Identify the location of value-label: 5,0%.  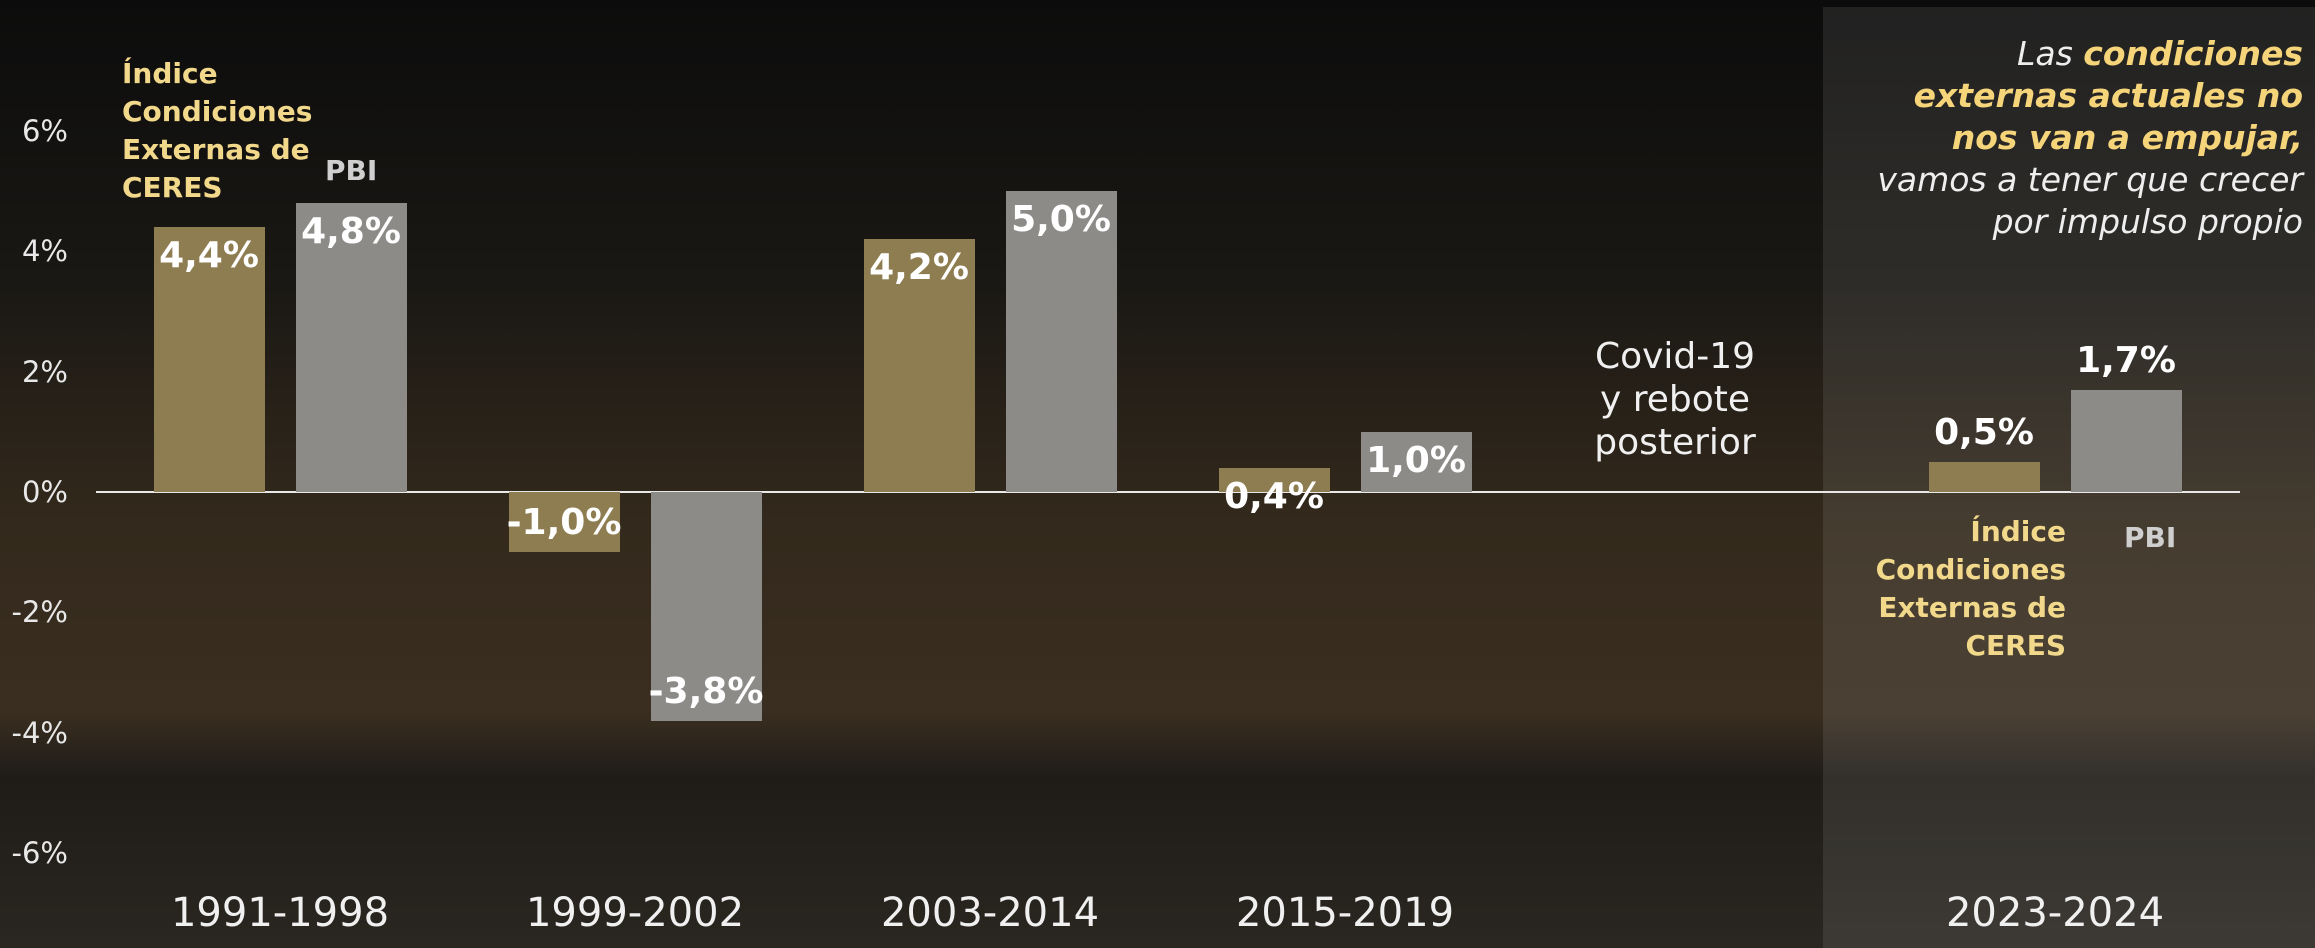
(1061, 220).